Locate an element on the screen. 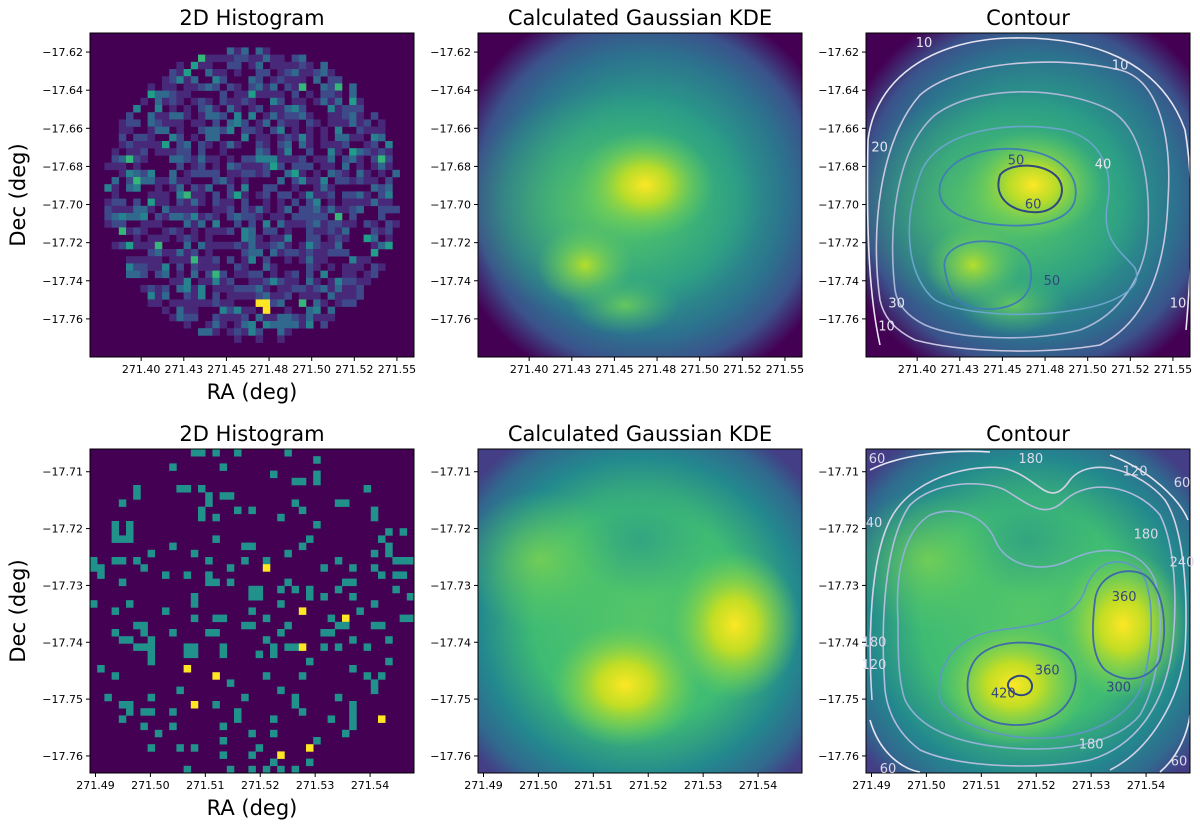 The height and width of the screenshot is (828, 1200). y-tick-label: −17.72 is located at coordinates (62, 243).